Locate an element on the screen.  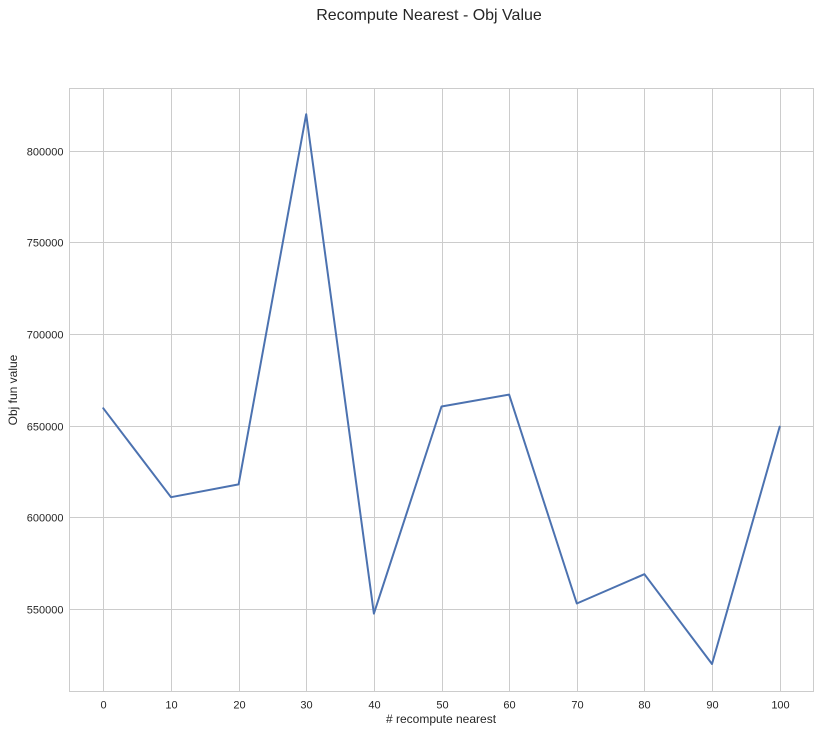
y-tick-label: 700000 is located at coordinates (45, 336).